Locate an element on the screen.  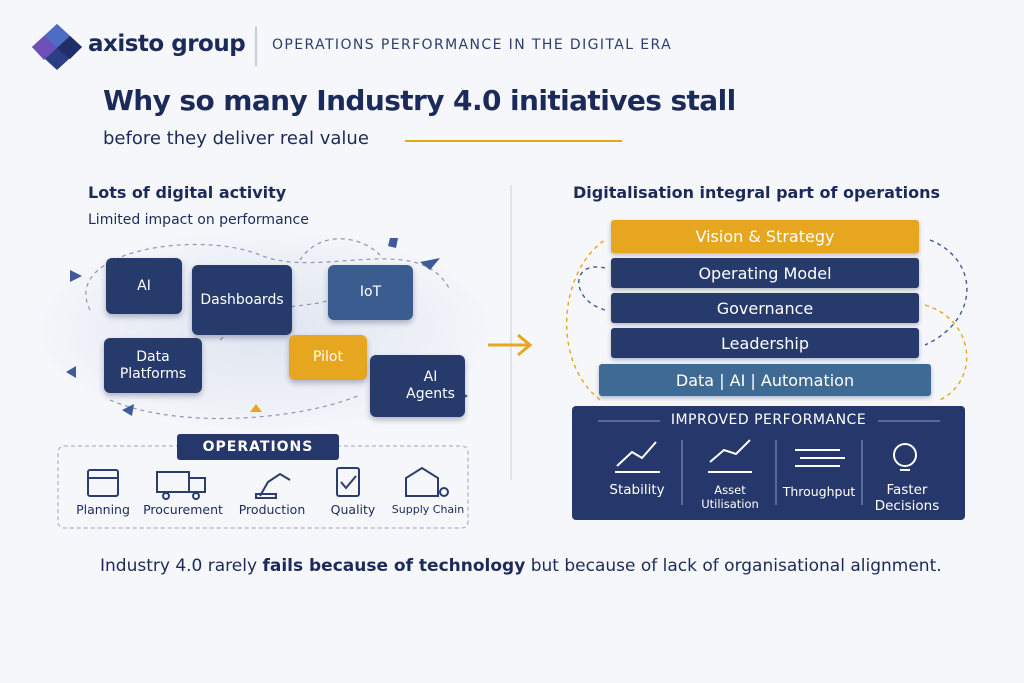
performance-icons is located at coordinates (766, 456).